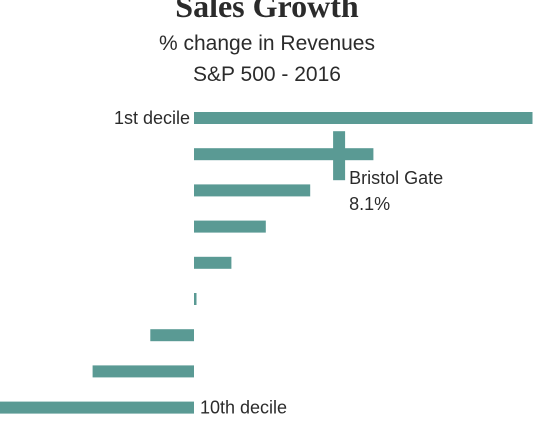 This screenshot has height=441, width=534. What do you see at coordinates (152, 118) in the screenshot?
I see `category-label-first: 1st decile` at bounding box center [152, 118].